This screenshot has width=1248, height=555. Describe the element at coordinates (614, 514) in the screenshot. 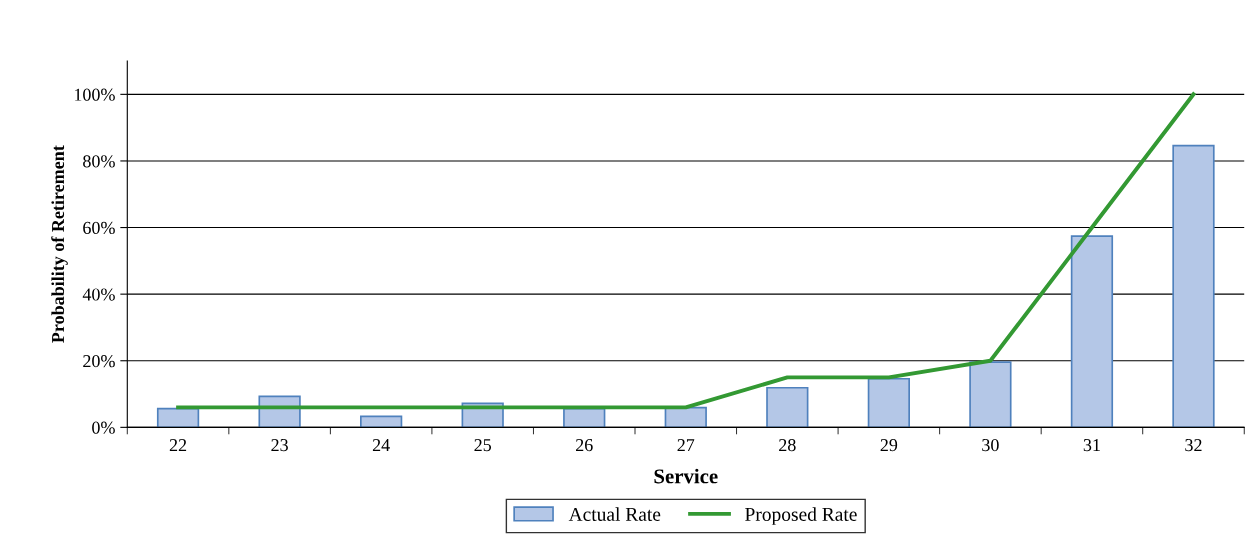

I see `legend-label: Actual Rate` at that location.